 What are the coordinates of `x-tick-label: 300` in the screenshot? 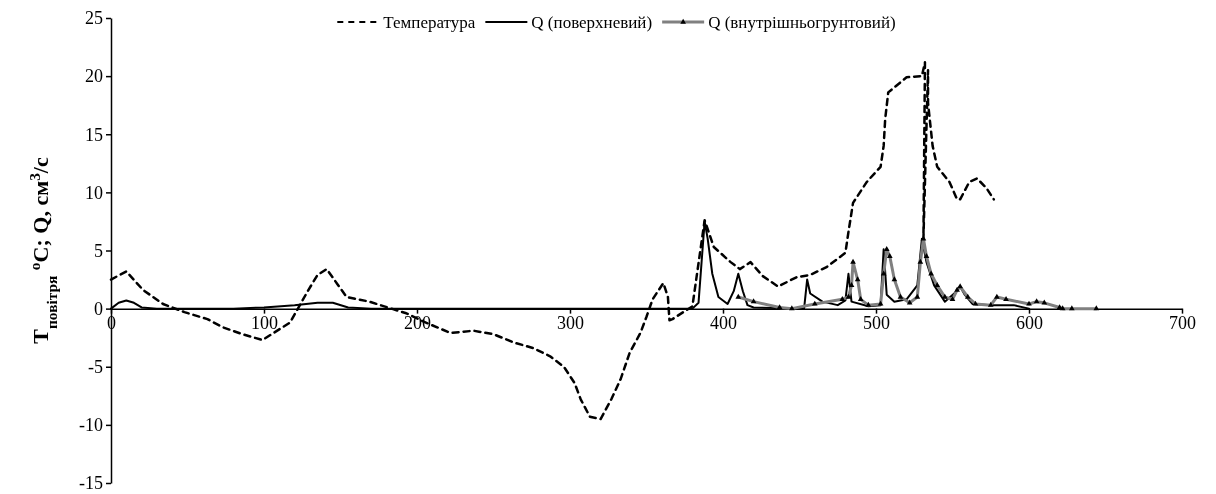 It's located at (570, 323).